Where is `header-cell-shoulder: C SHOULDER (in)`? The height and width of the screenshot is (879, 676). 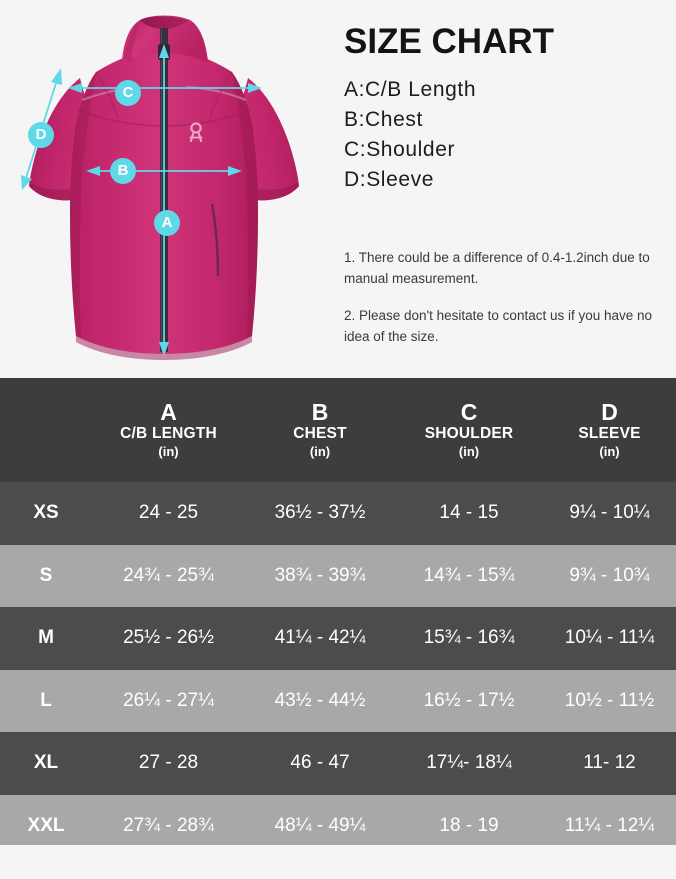 header-cell-shoulder: C SHOULDER (in) is located at coordinates (469, 430).